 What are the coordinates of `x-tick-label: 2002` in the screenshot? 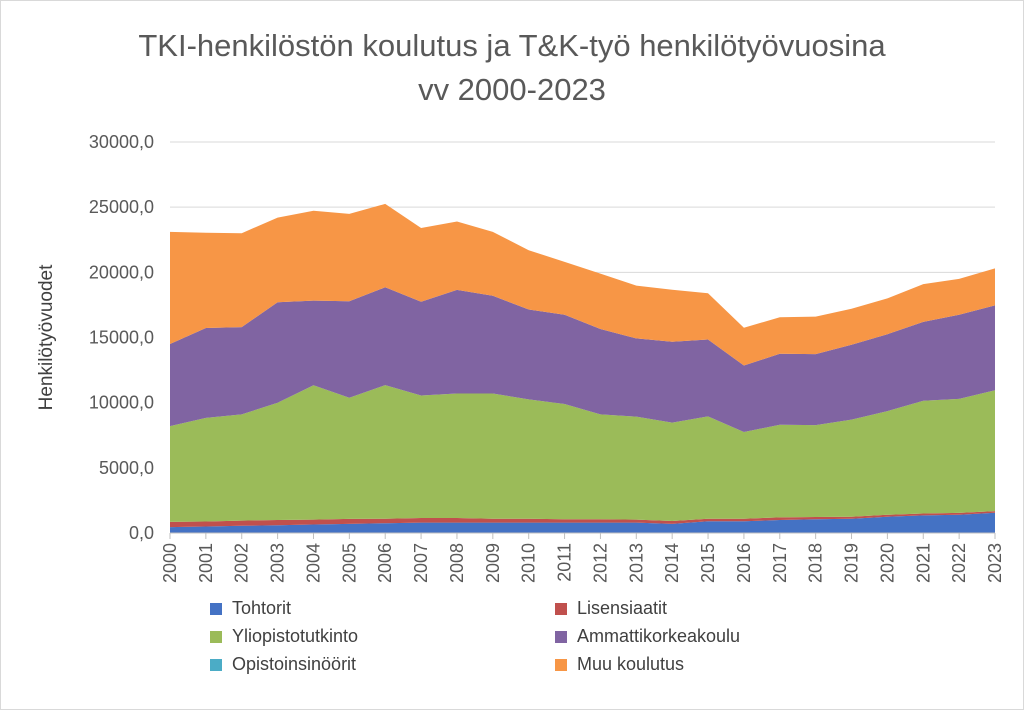 It's located at (242, 563).